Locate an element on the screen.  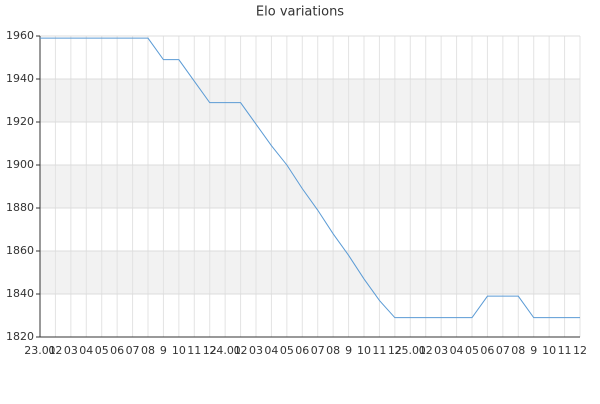
y-tick-label: 1880 is located at coordinates (20, 207).